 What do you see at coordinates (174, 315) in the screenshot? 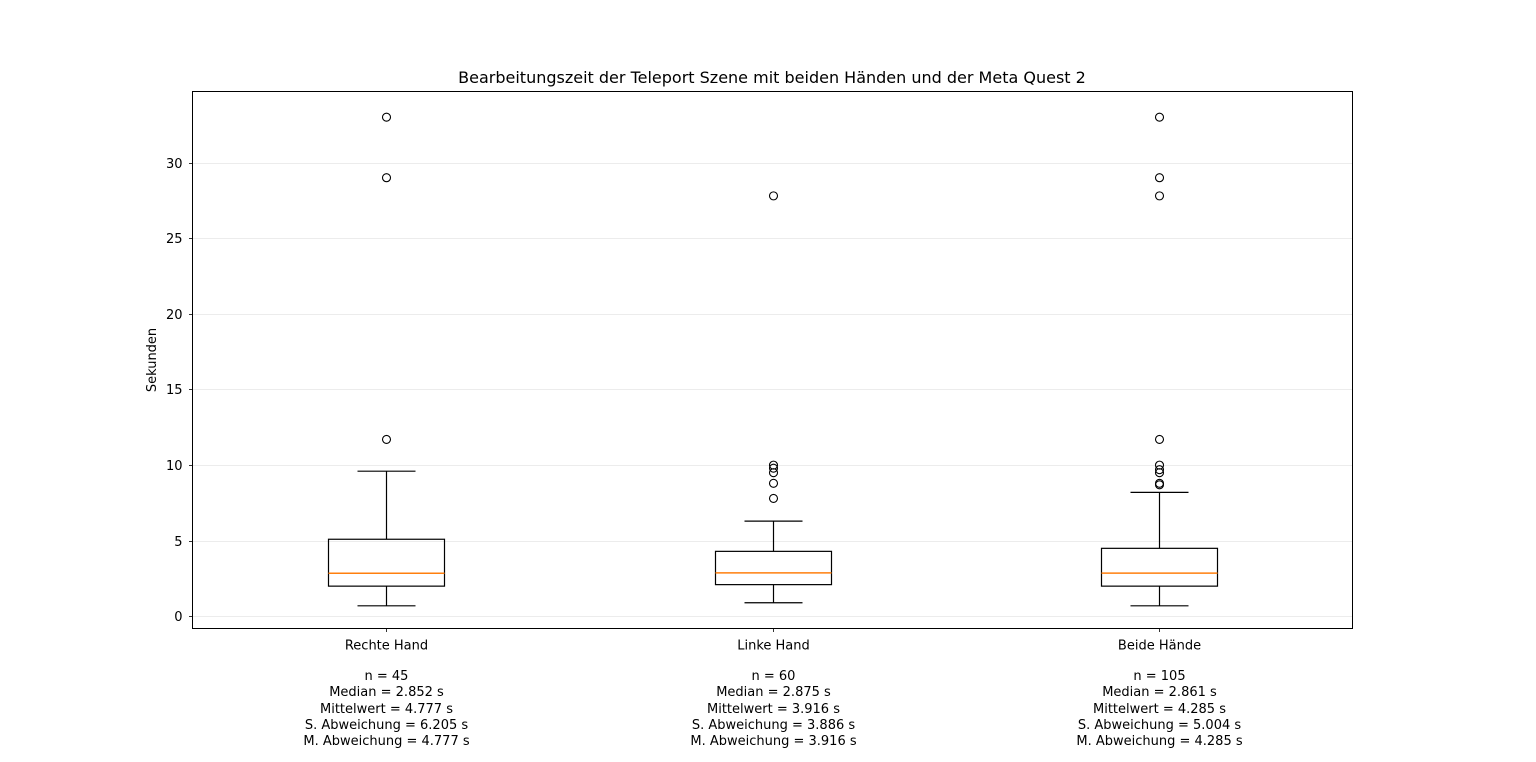
I see `y-tick-label: 20` at bounding box center [174, 315].